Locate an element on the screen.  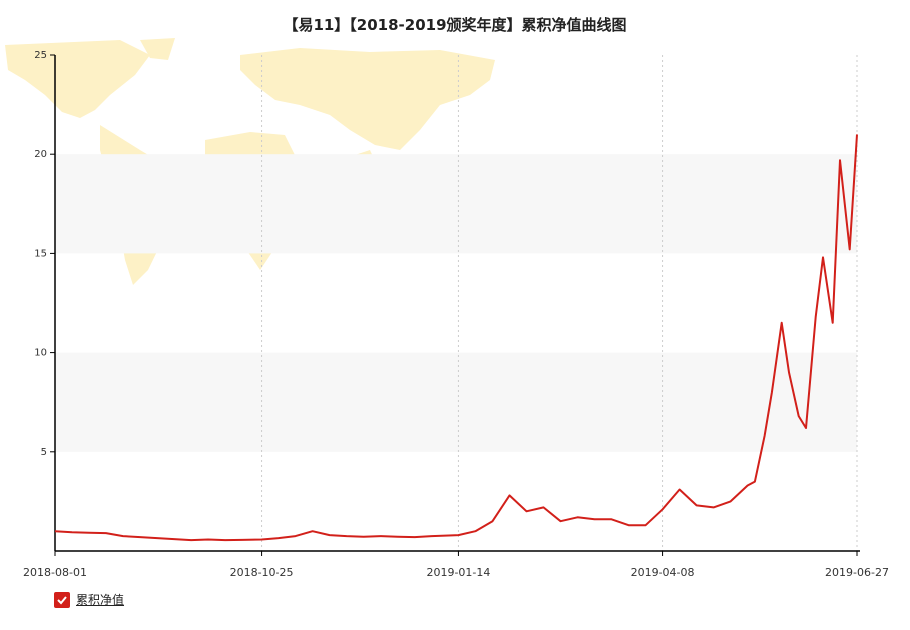
x-tick-label: 2018-10-25 is located at coordinates (262, 572).